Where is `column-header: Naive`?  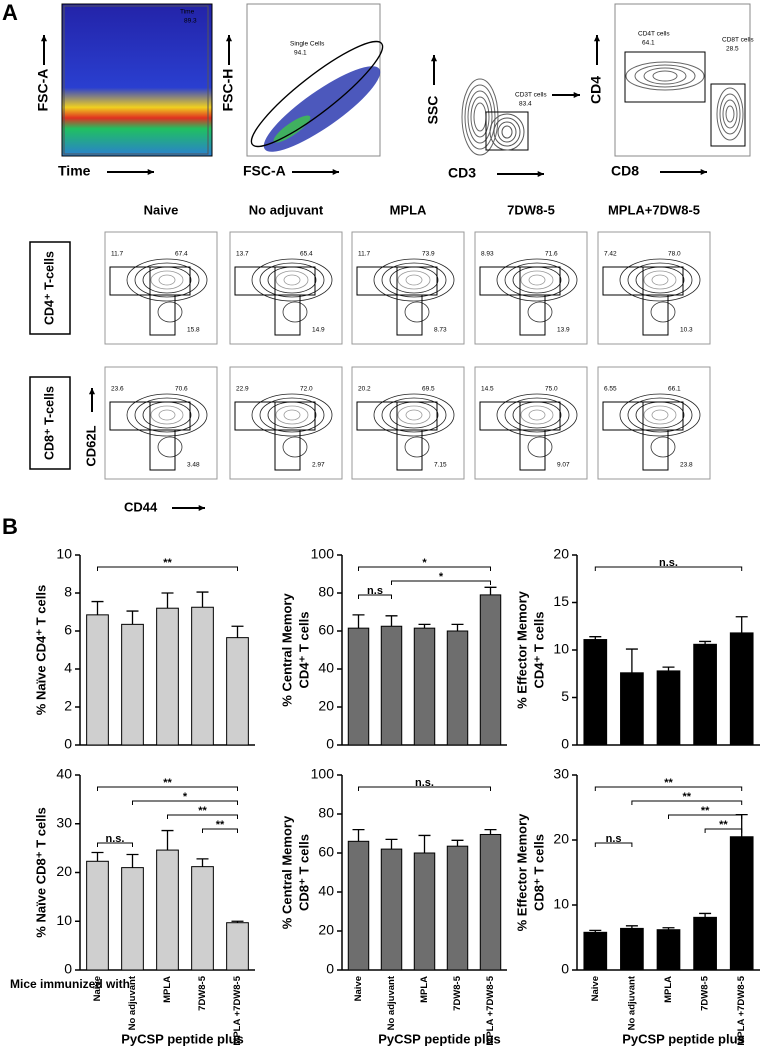 column-header: Naive is located at coordinates (161, 209).